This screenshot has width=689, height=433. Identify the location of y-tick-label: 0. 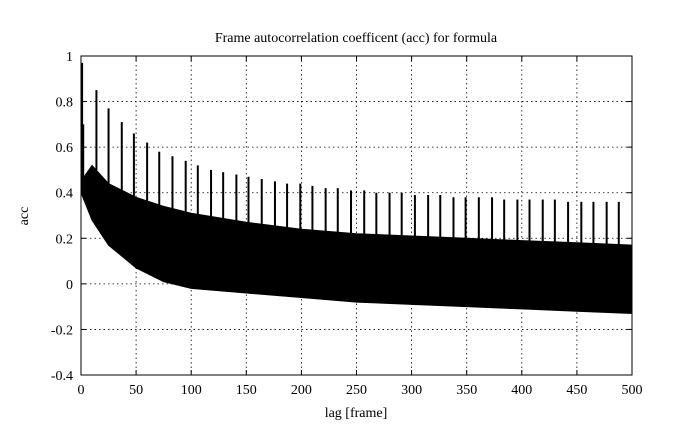
(69, 285).